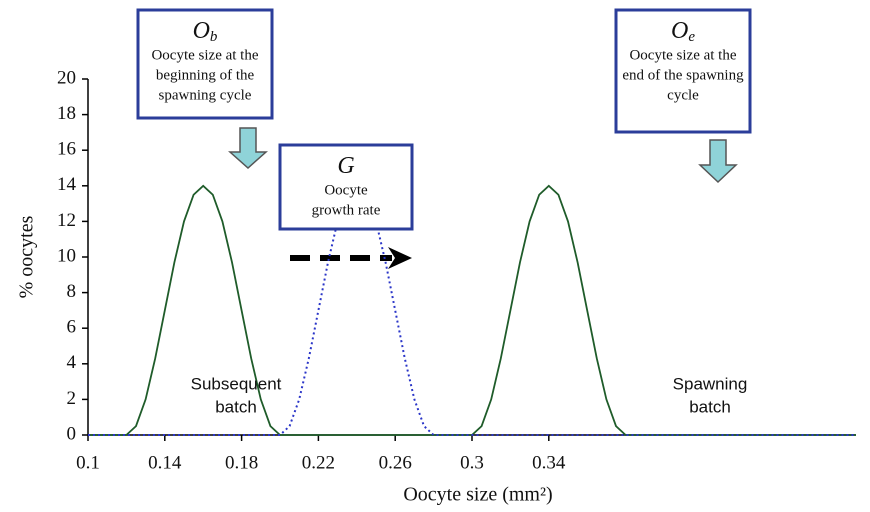  Describe the element at coordinates (88, 462) in the screenshot. I see `x-tick-label: 0.1` at that location.